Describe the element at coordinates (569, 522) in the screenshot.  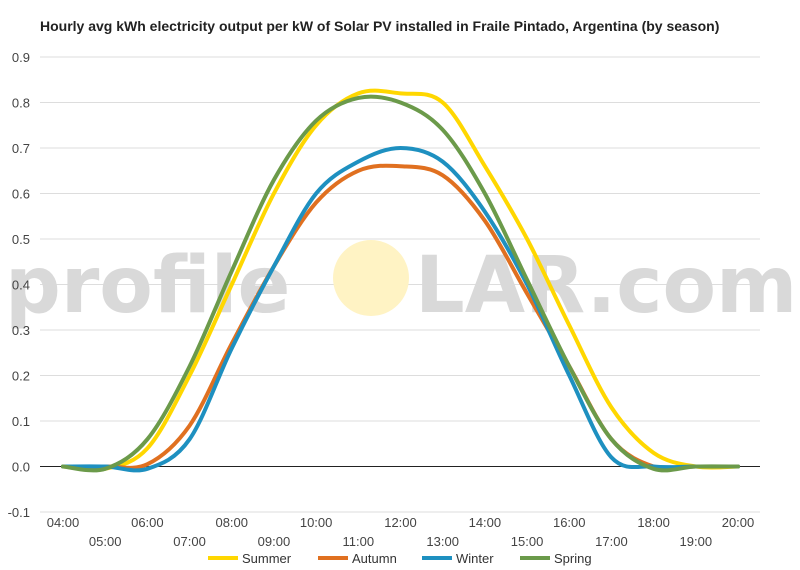
I see `x-tick-label: 16:00` at that location.